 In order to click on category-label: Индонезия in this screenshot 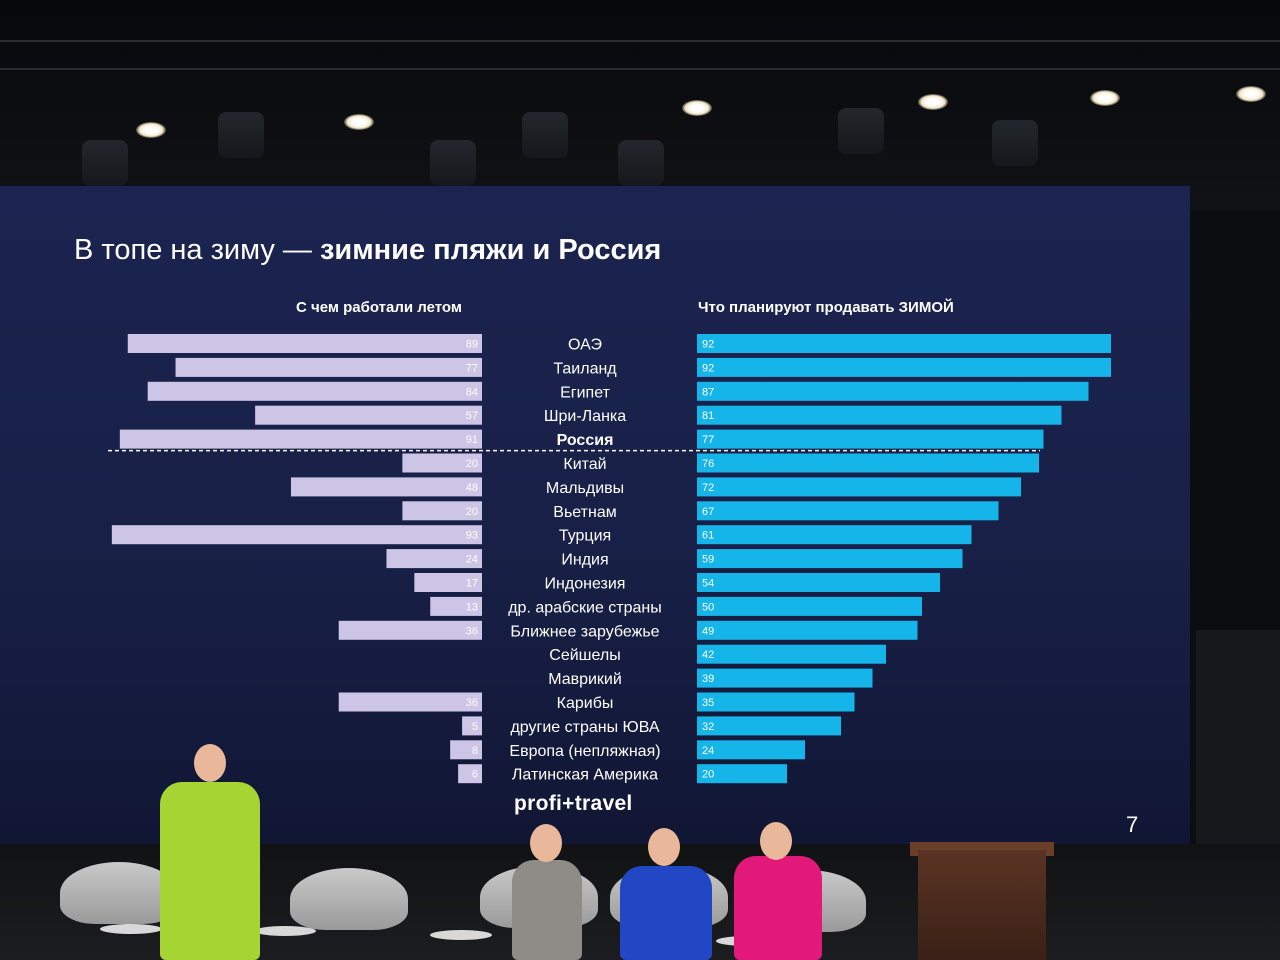, I will do `click(585, 584)`.